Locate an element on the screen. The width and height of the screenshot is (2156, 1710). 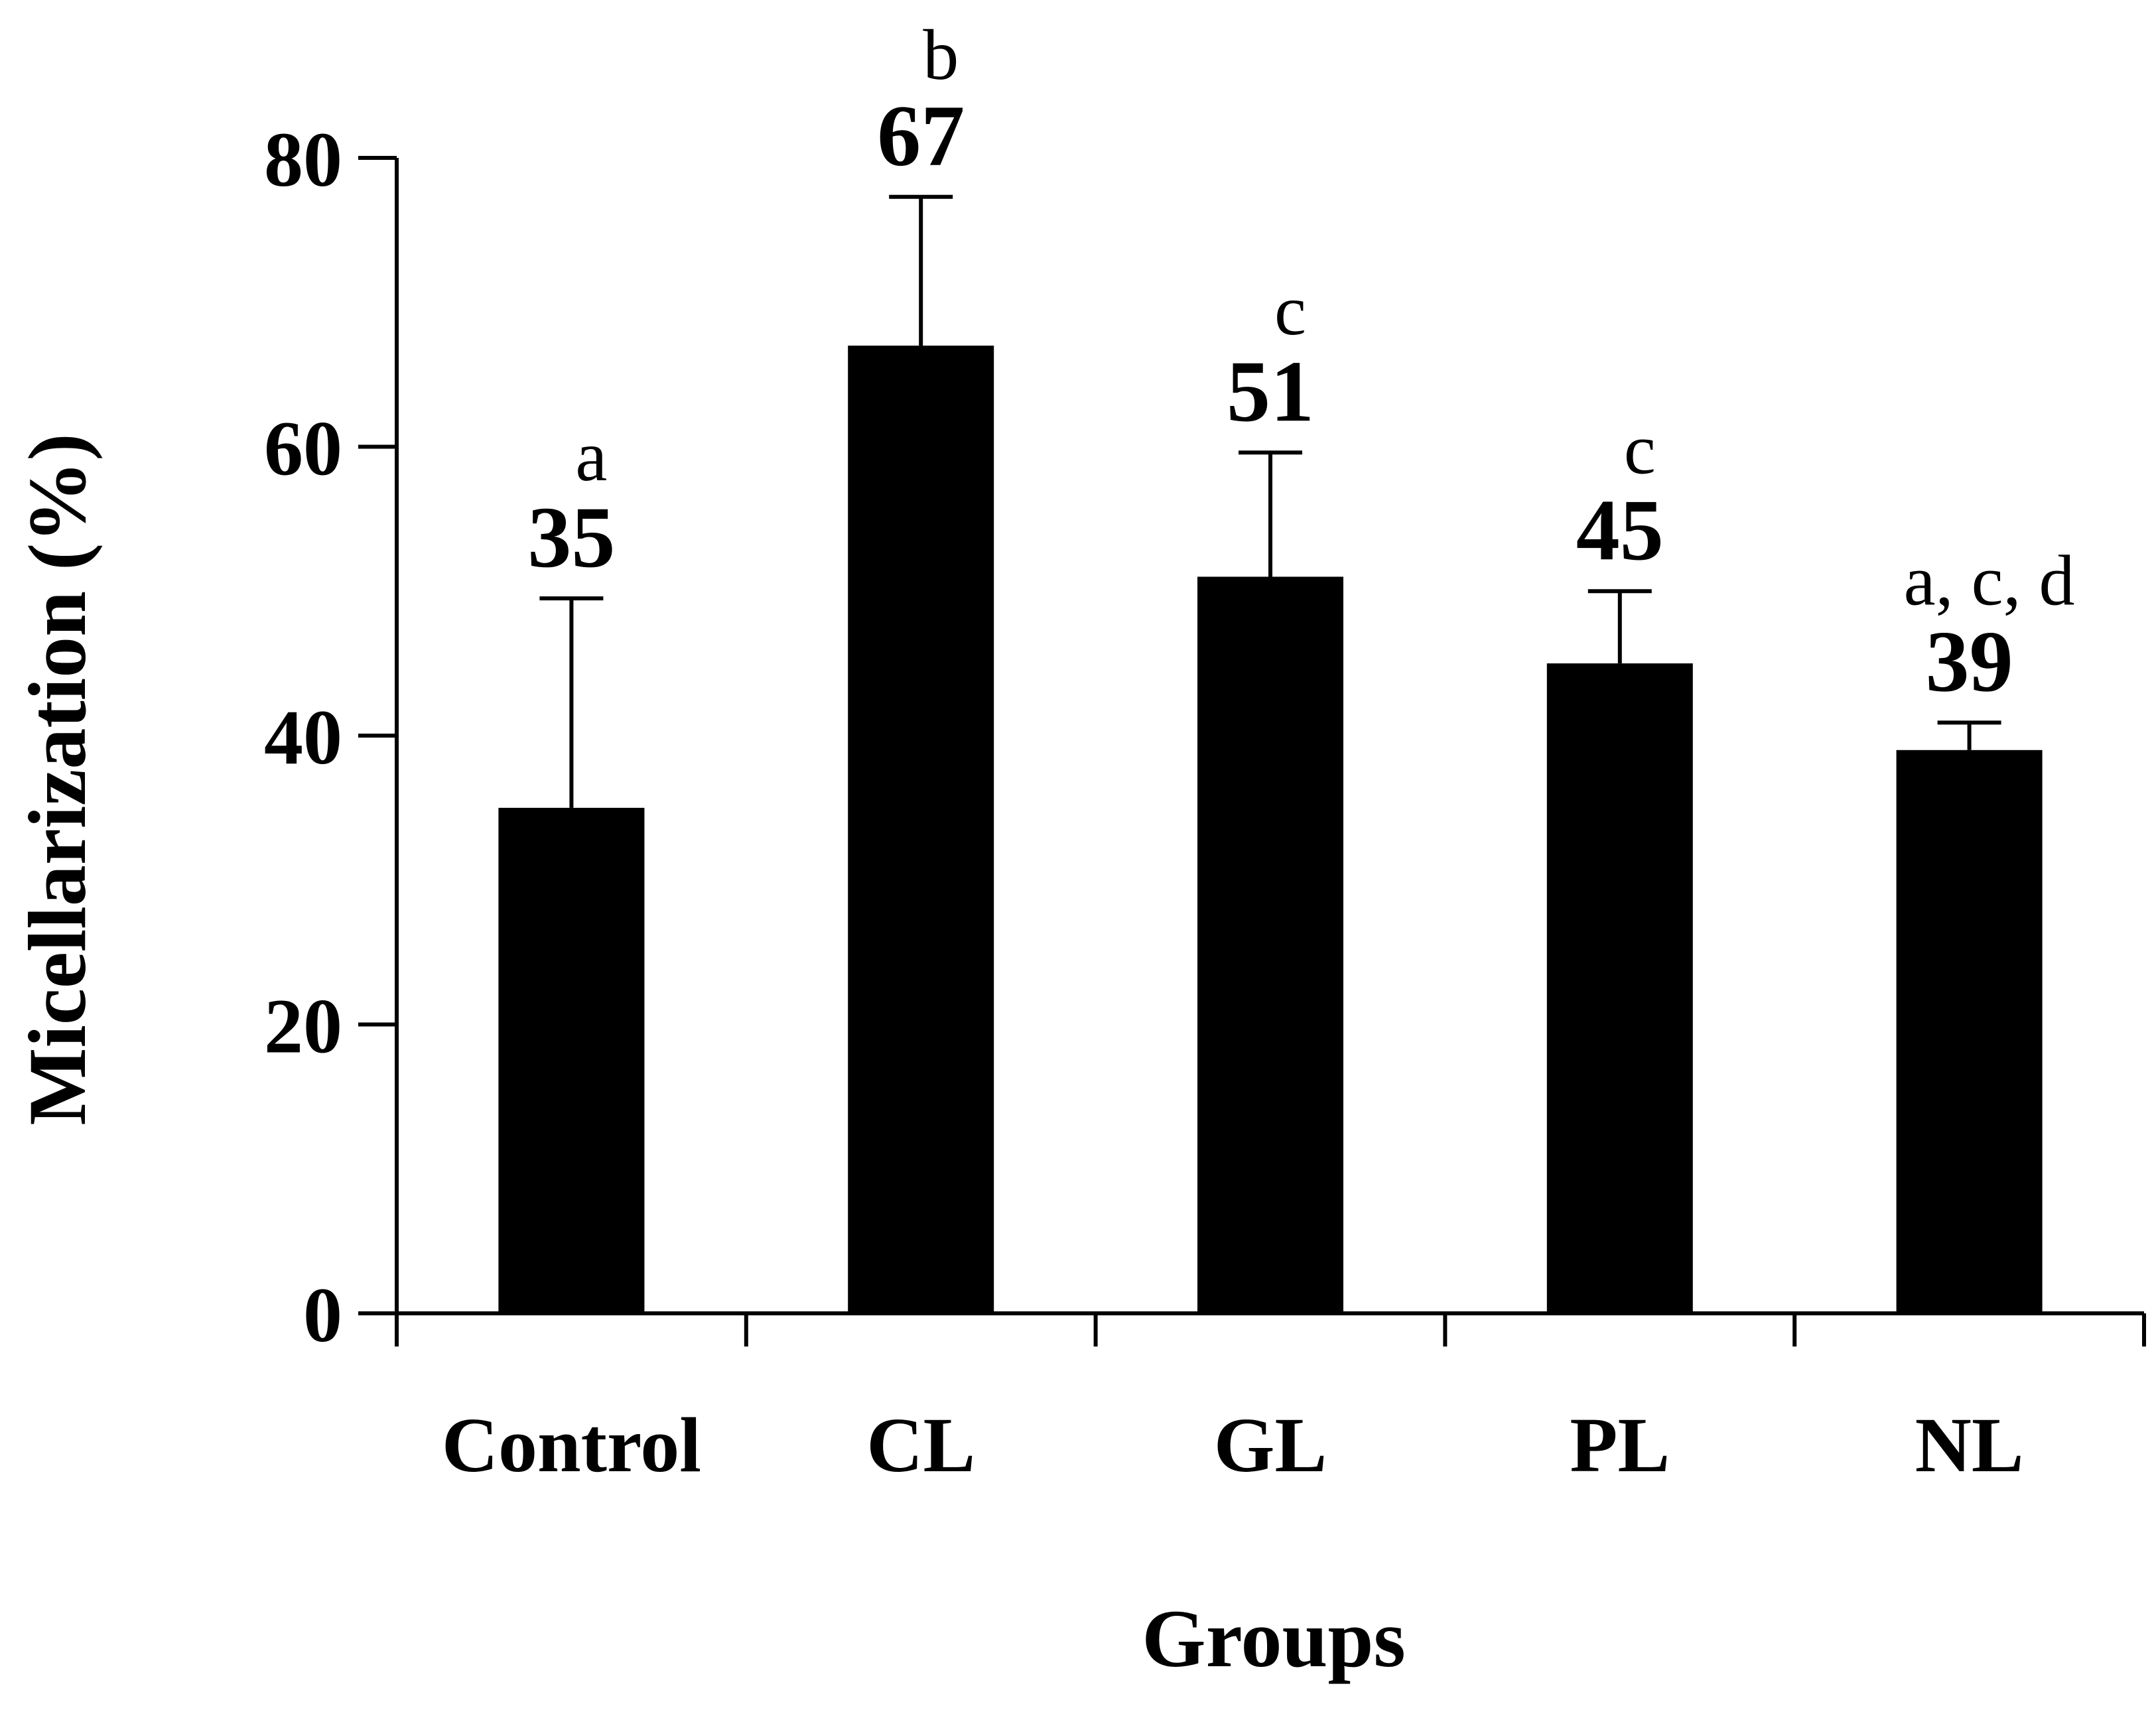
value-label: 45 is located at coordinates (1620, 529).